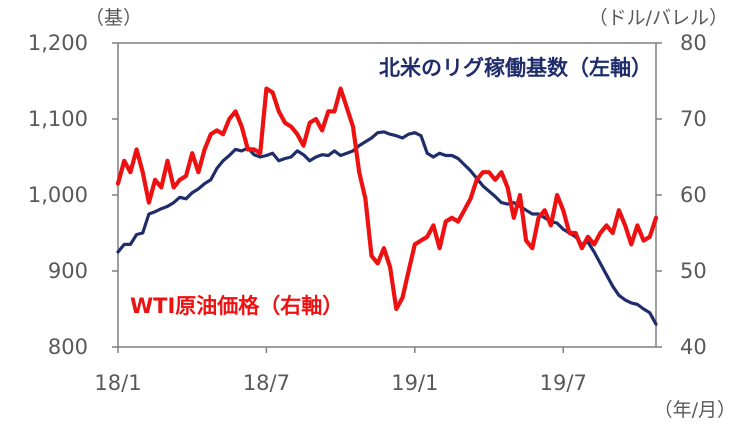 This screenshot has height=426, width=745. I want to click on x-axis-tick-label: 18/1, so click(117, 383).